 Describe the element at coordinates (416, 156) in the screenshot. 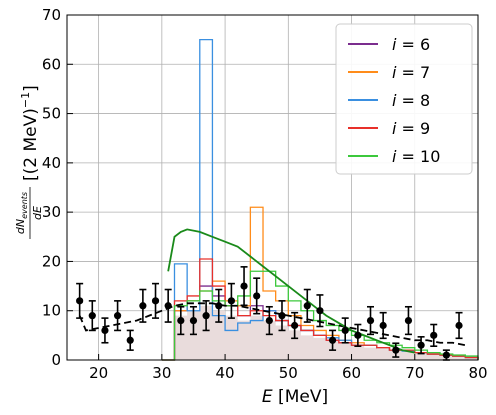

I see `legend-label: i = 10` at that location.